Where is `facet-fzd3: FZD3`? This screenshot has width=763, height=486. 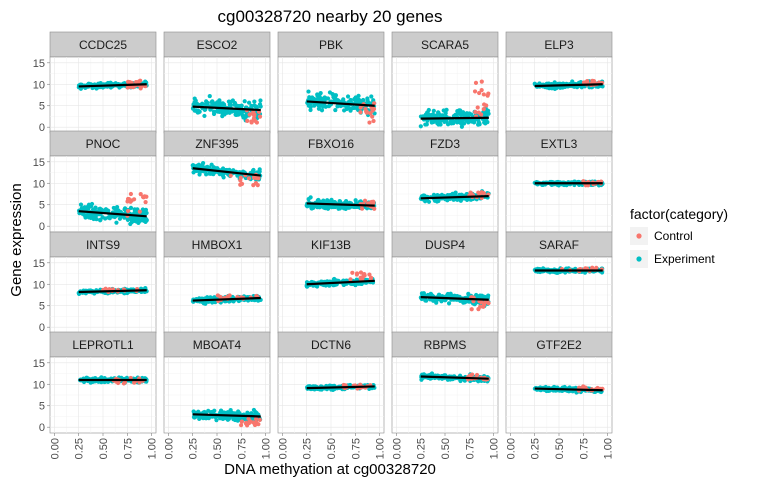 facet-fzd3: FZD3 is located at coordinates (445, 181).